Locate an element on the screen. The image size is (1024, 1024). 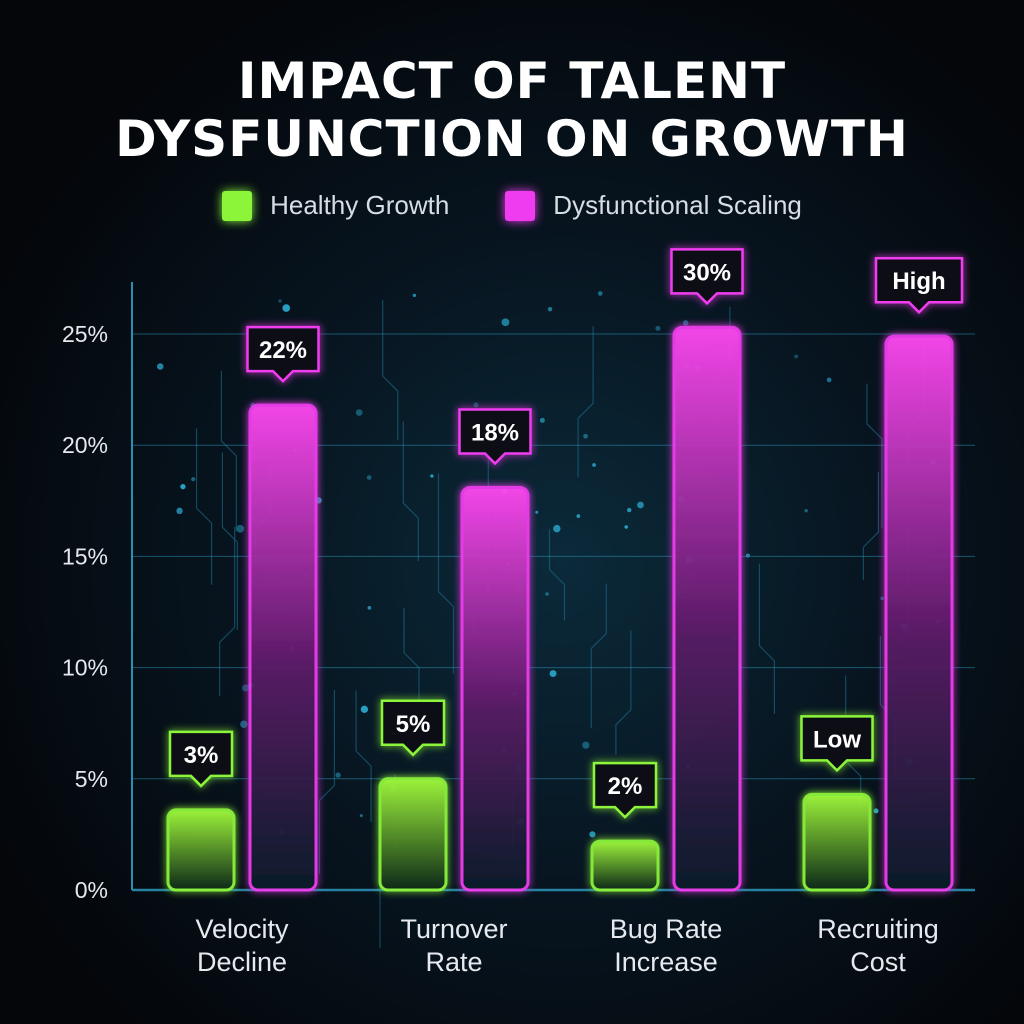
y-tick-label: 10% is located at coordinates (85, 668).